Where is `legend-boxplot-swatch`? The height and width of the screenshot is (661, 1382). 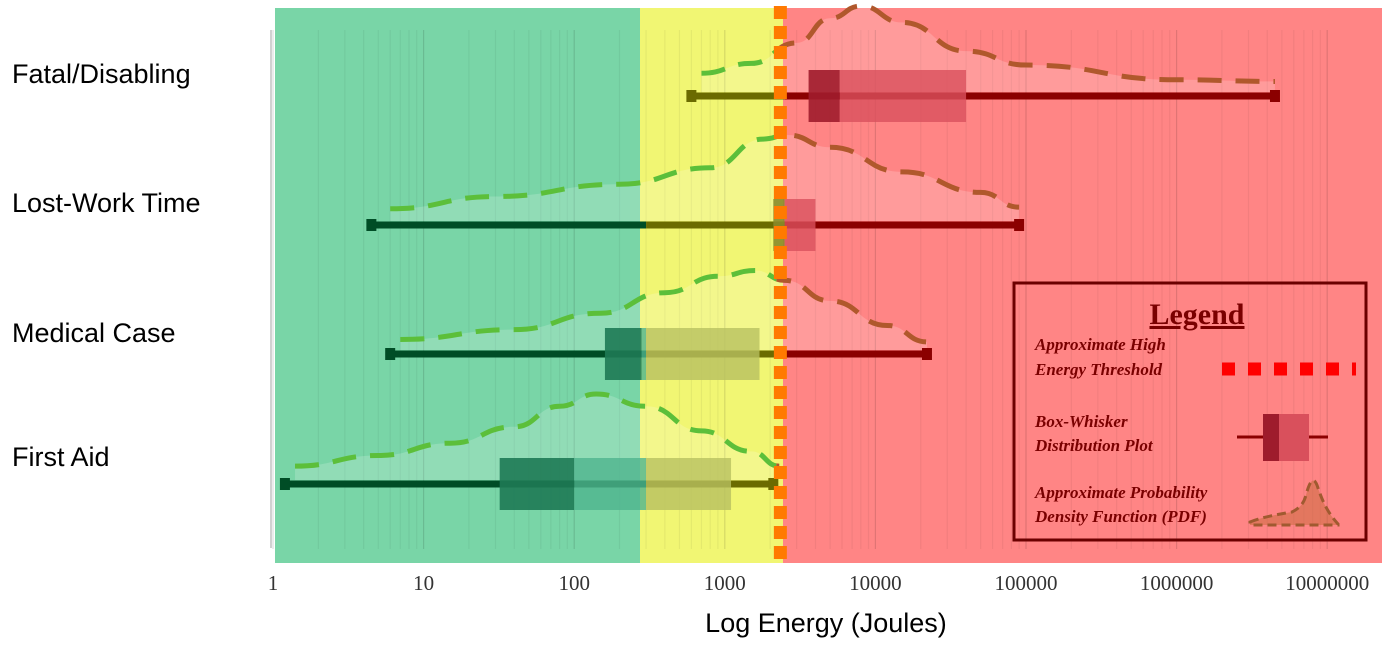 legend-boxplot-swatch is located at coordinates (1282, 437).